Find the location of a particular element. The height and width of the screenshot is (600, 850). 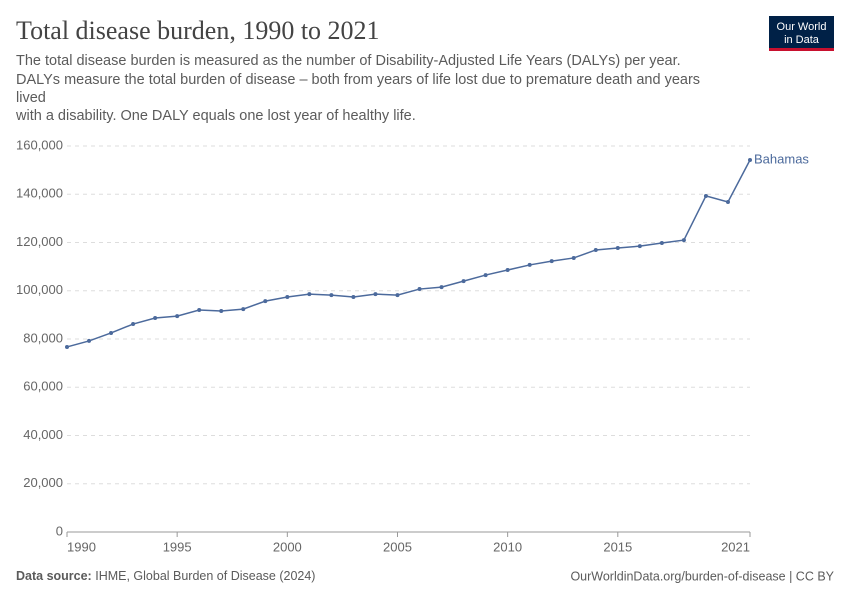

x-tick-label: 2021 is located at coordinates (735, 546).